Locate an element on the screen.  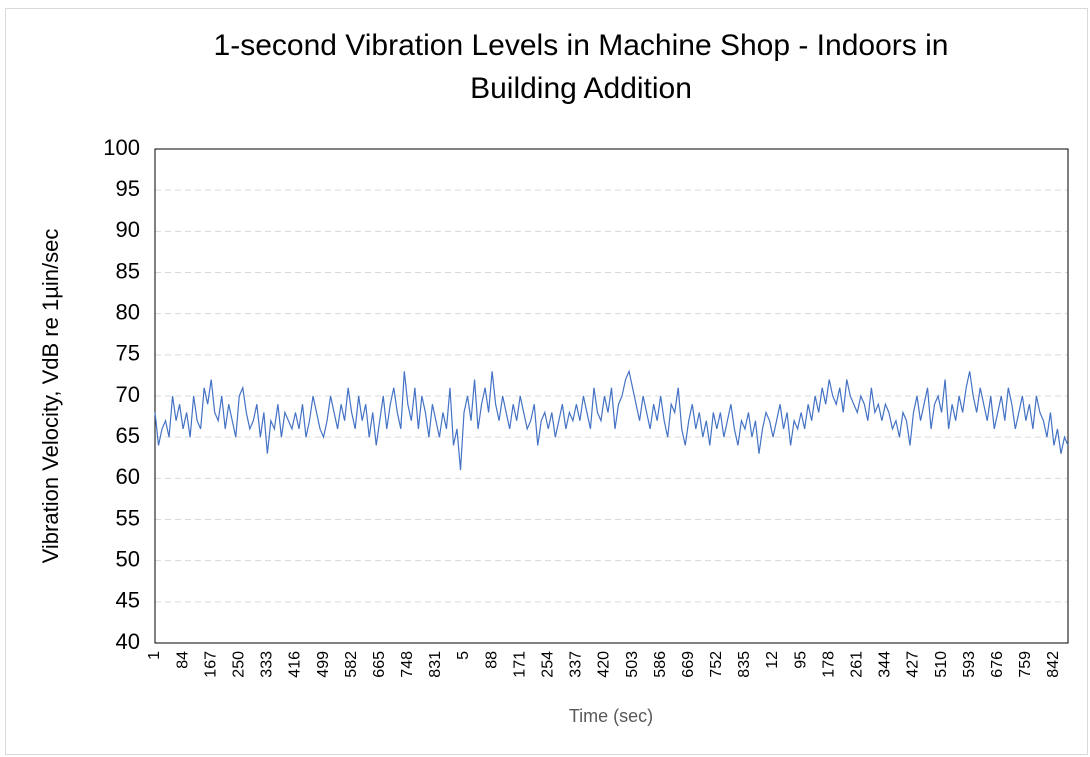
x-tick-label: 831 is located at coordinates (435, 664).